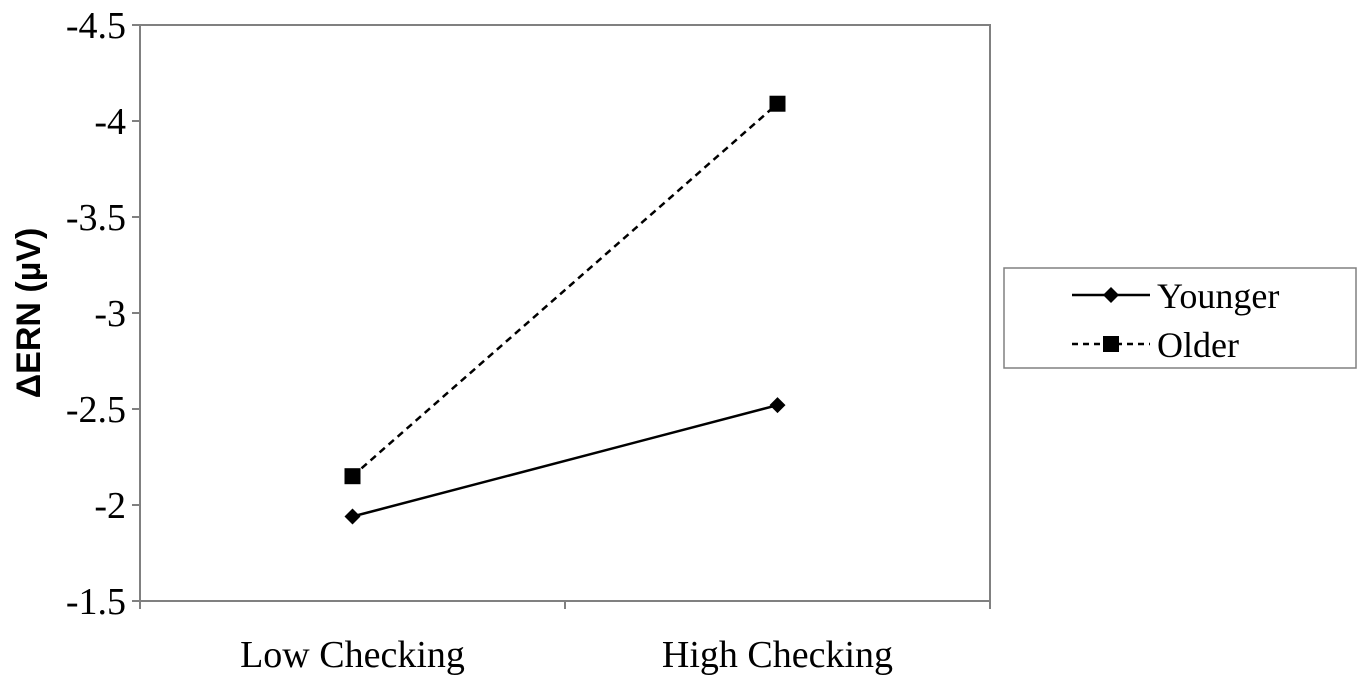 The image size is (1363, 679). I want to click on legend: Younger Older, so click(1180, 318).